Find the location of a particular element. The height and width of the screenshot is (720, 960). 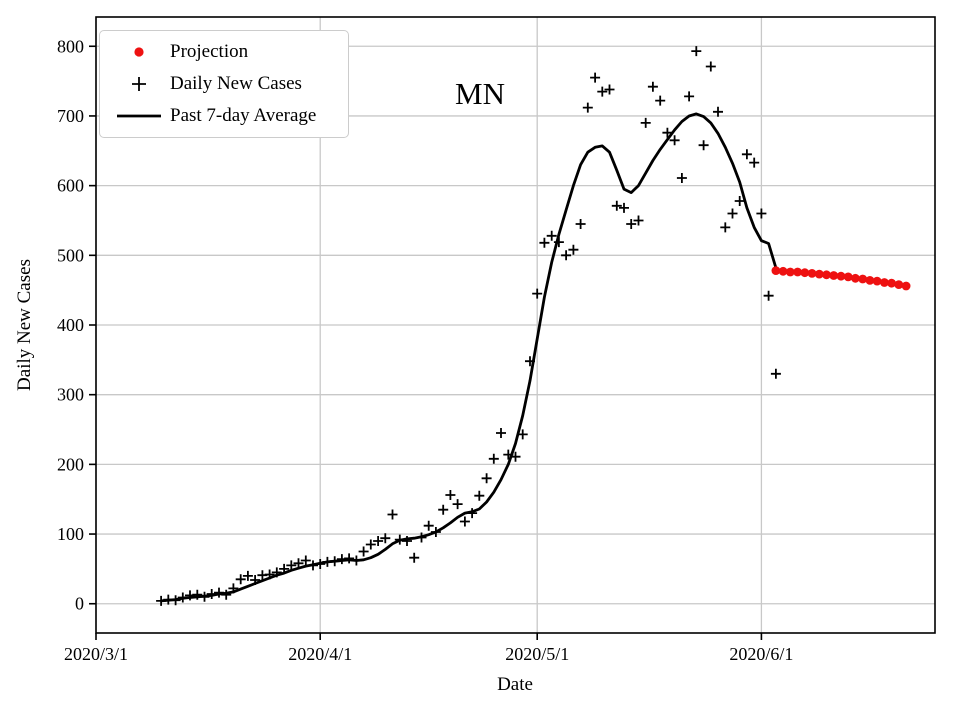

y-tick-label: 100 is located at coordinates (70, 534).